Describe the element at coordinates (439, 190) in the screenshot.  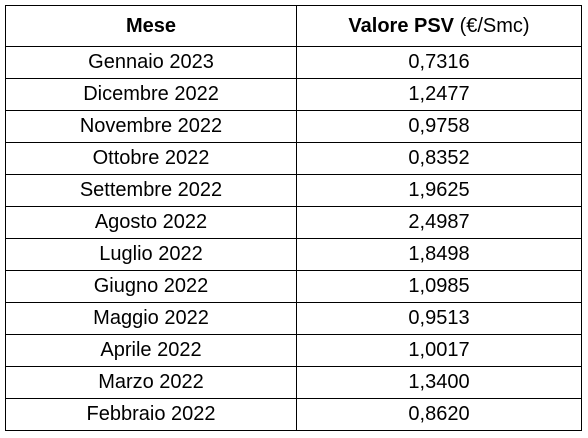
I see `value-cell: 1,9625` at that location.